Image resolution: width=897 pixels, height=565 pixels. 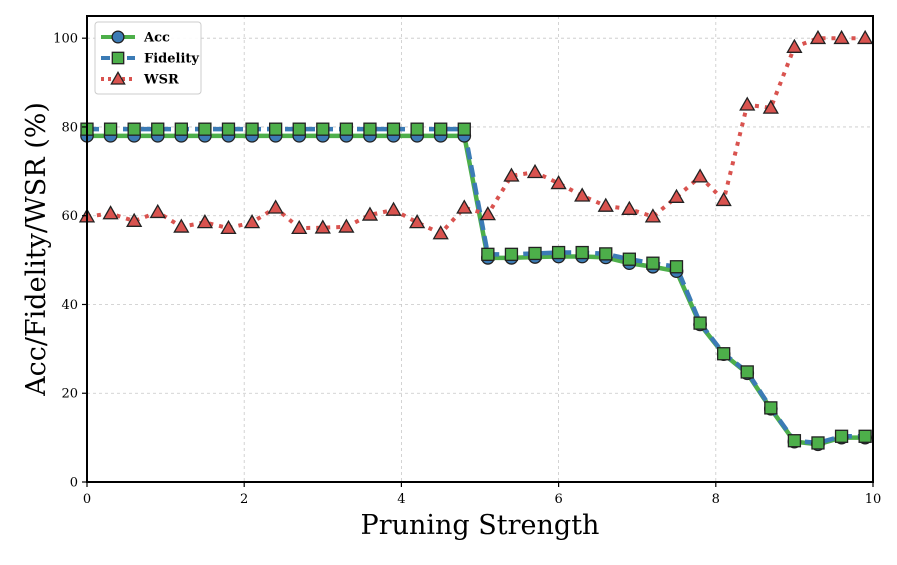 I want to click on y-axis-title: Acc/Fidelity/WSR (%), so click(x=36, y=249).